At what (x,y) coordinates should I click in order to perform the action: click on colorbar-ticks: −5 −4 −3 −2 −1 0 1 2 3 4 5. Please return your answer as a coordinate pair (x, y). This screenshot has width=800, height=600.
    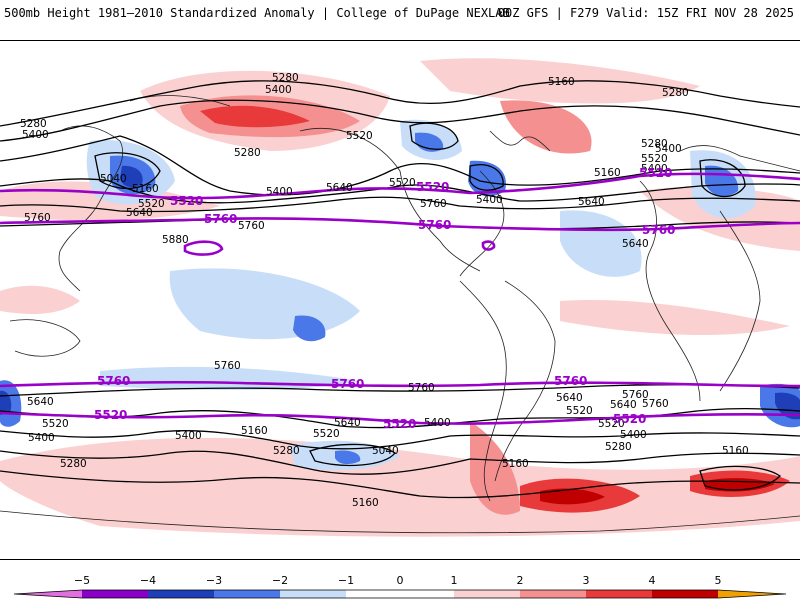
    Looking at the image, I should click on (398, 580).